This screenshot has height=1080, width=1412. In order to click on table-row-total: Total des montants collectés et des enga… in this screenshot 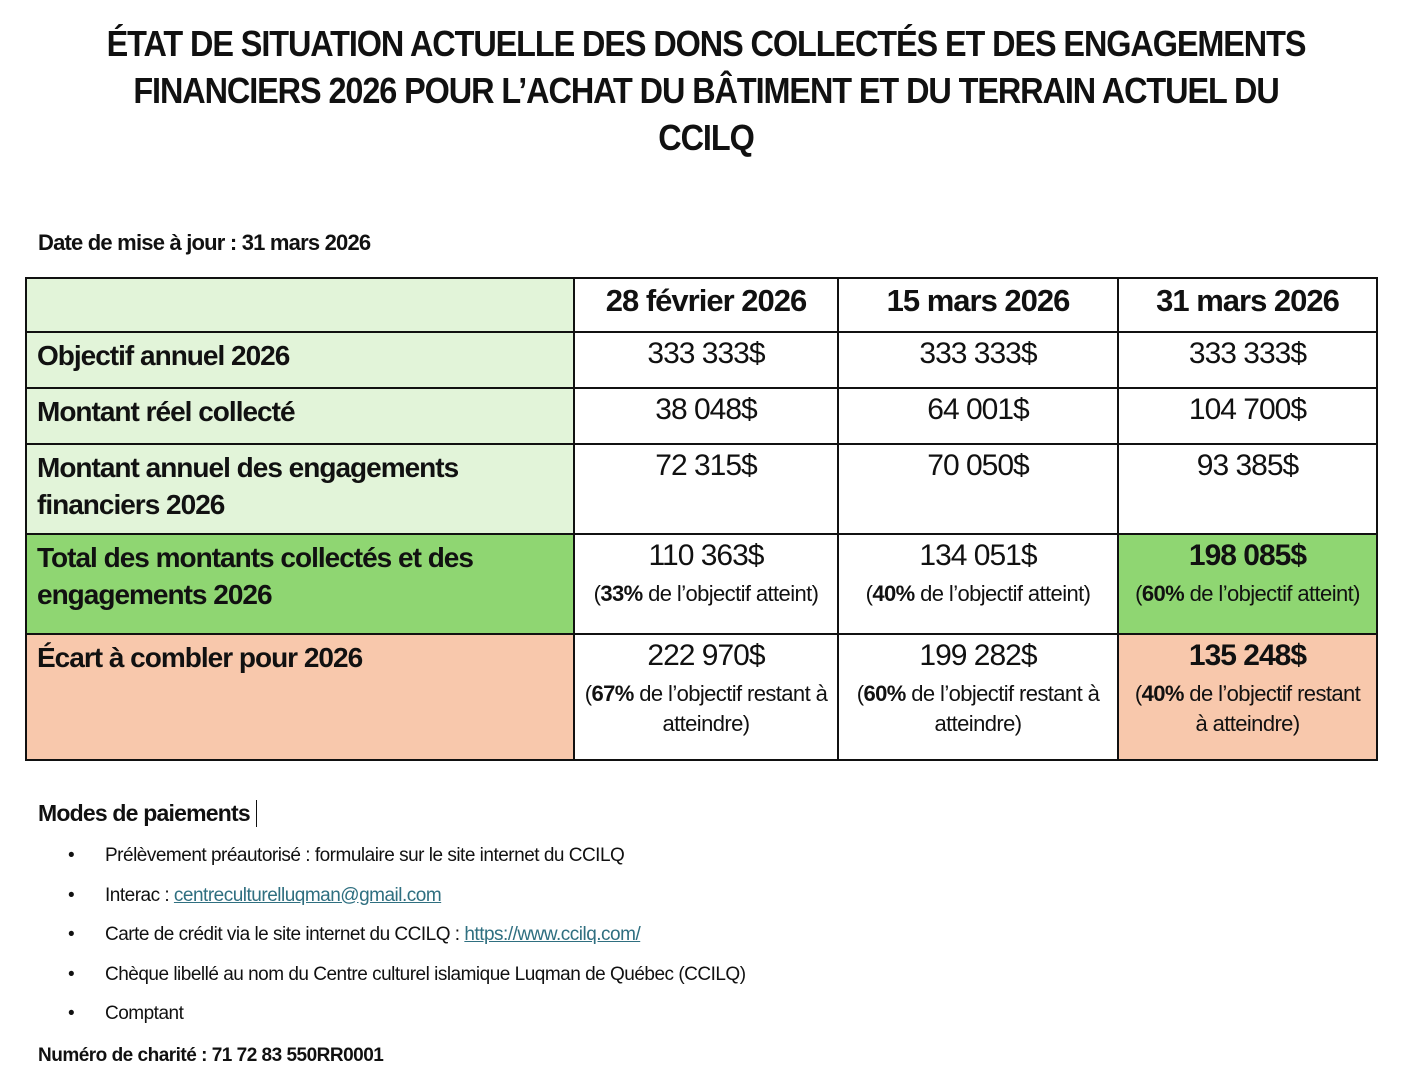, I will do `click(701, 584)`.